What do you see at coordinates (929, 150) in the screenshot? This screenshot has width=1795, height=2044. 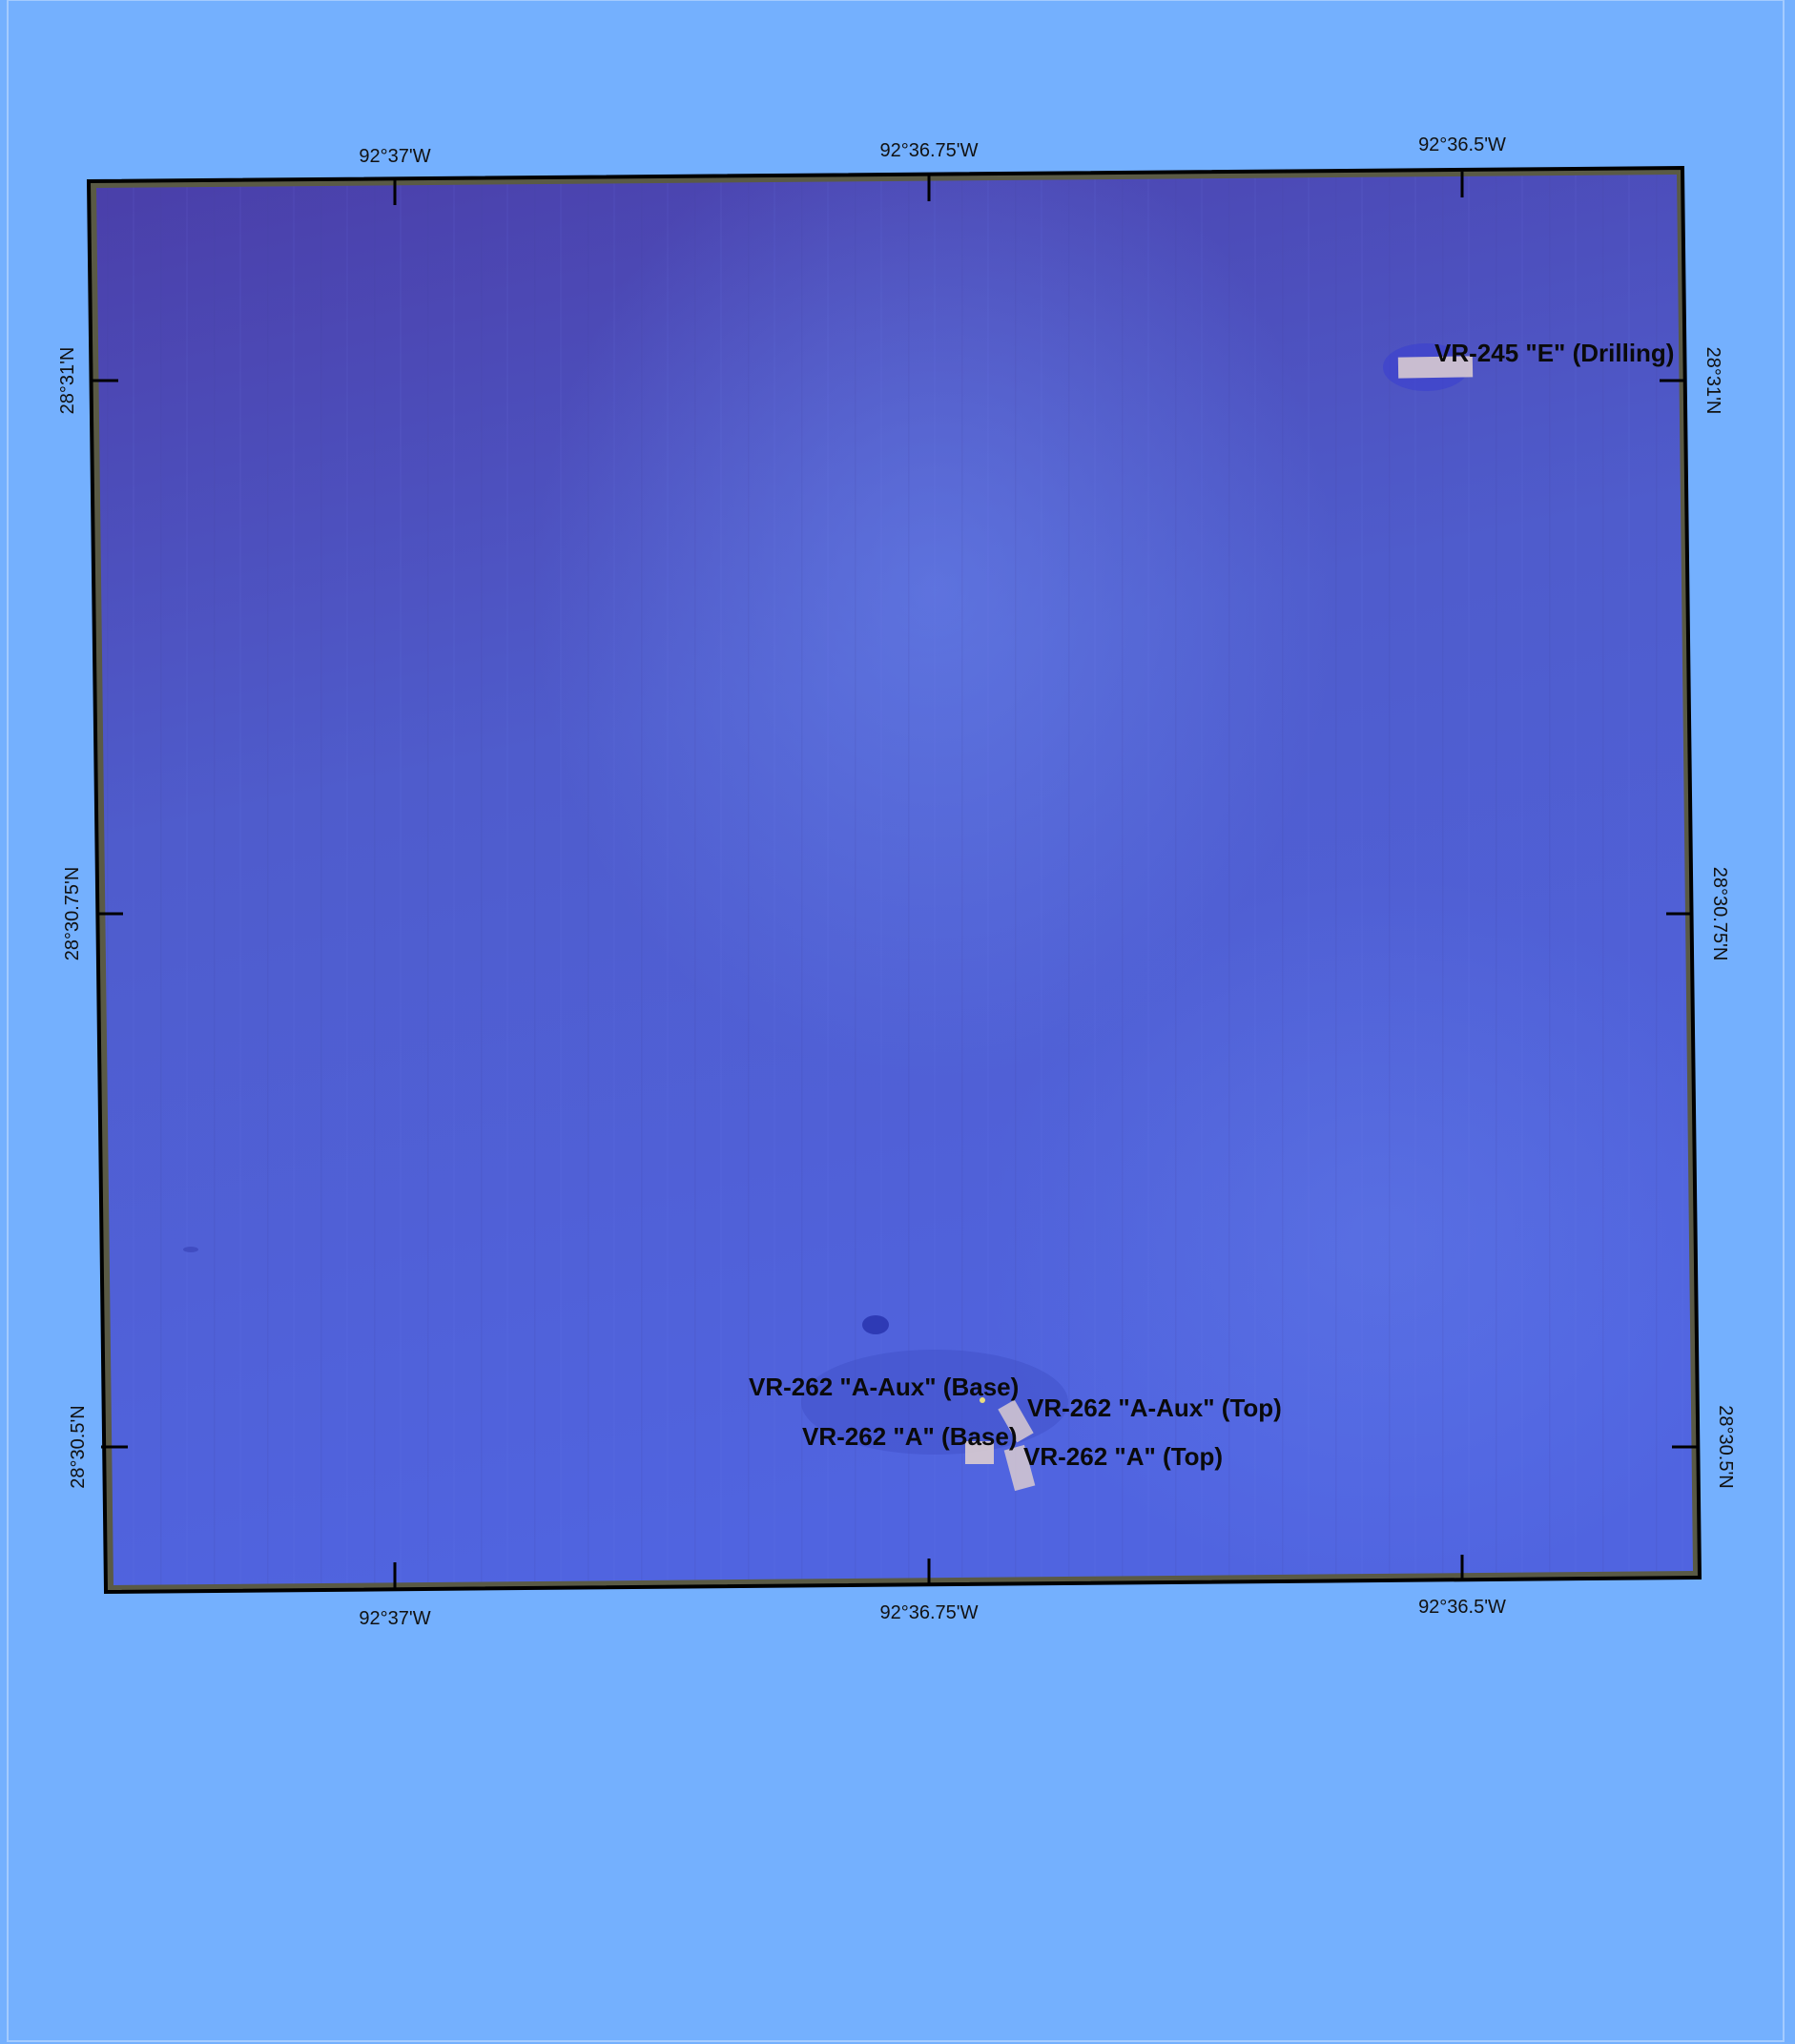 I see `lon-label-top-2: 92°36.75'W` at bounding box center [929, 150].